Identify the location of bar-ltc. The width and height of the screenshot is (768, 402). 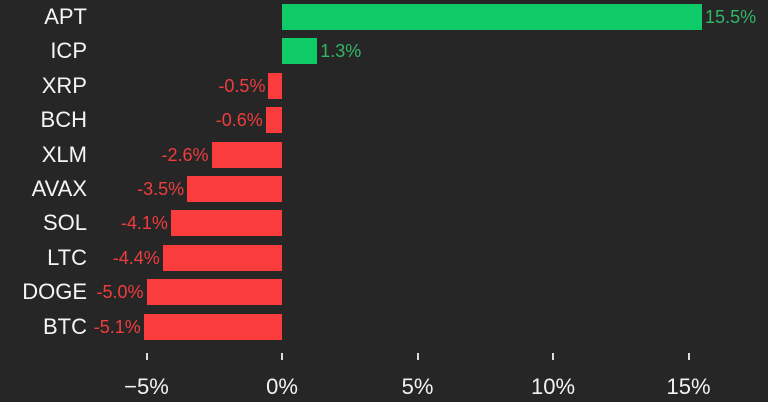
(222, 257).